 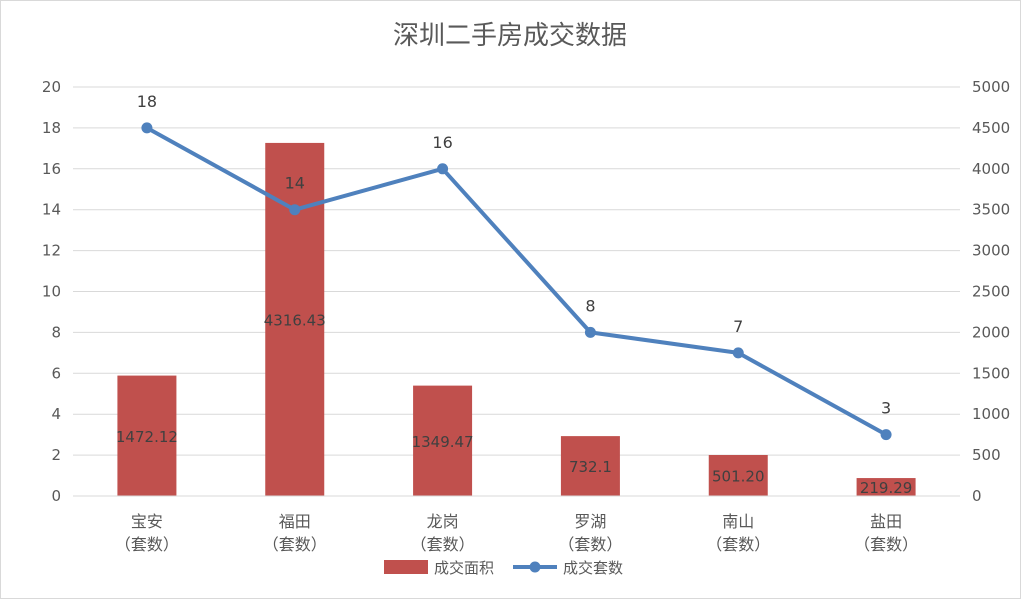 What do you see at coordinates (593, 568) in the screenshot?
I see `legend-label: 成交套数` at bounding box center [593, 568].